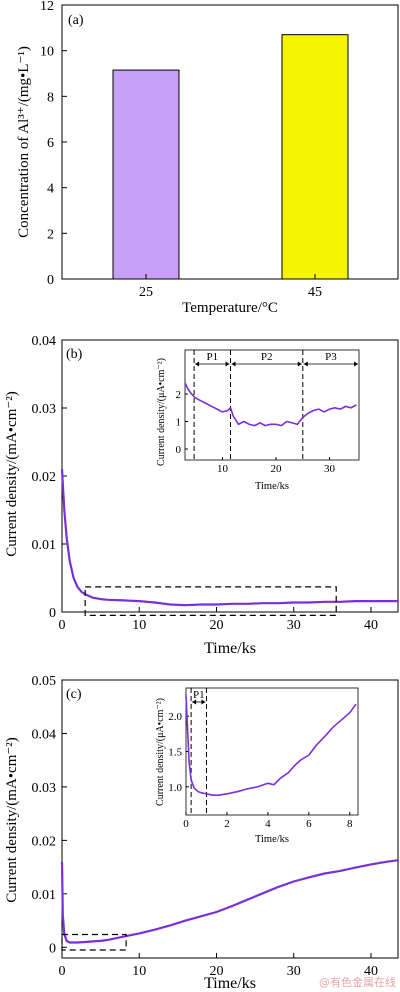  Describe the element at coordinates (175, 753) in the screenshot. I see `inset-y-tick-label: 1.5` at that location.